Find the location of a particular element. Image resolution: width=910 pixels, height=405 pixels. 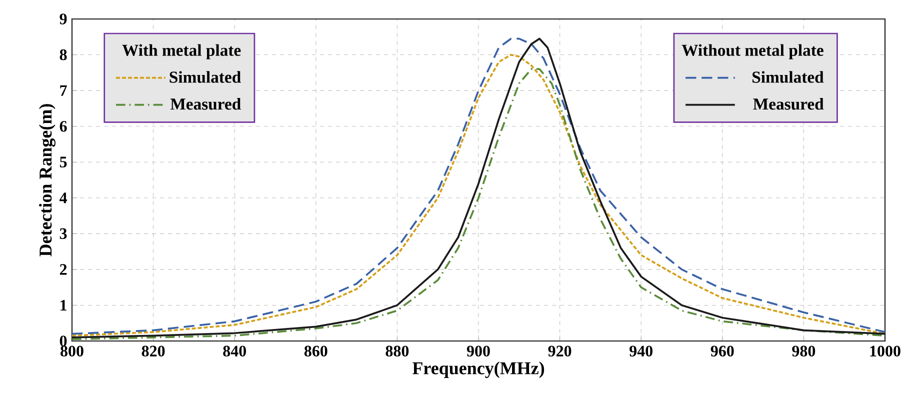

x-tick-label: 860 is located at coordinates (316, 351).